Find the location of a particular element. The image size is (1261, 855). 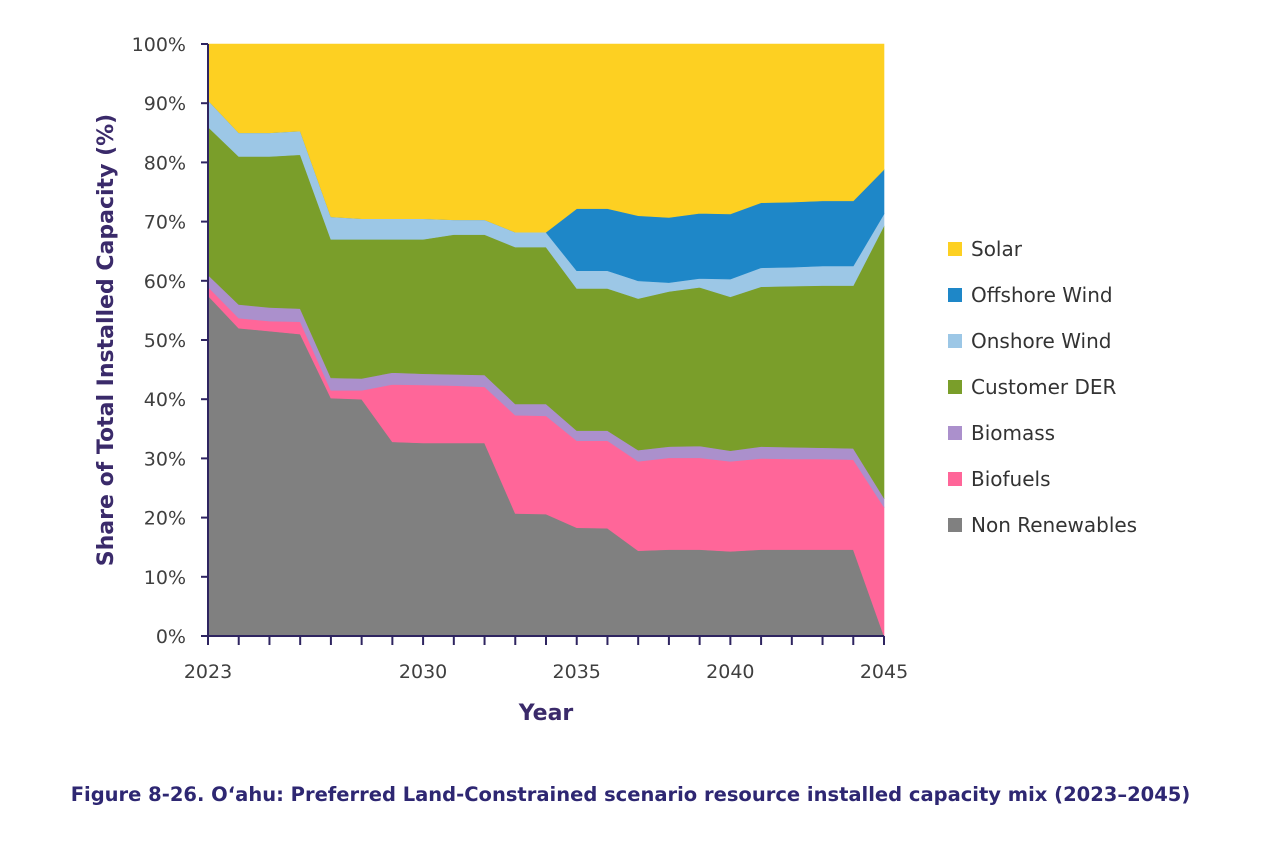

y-tick-label: 100% is located at coordinates (159, 45).